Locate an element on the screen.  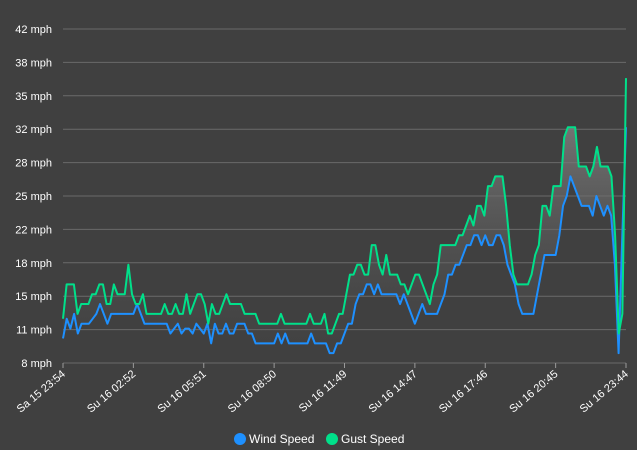
x-tick-label: Su 16 23:44 is located at coordinates (604, 391).